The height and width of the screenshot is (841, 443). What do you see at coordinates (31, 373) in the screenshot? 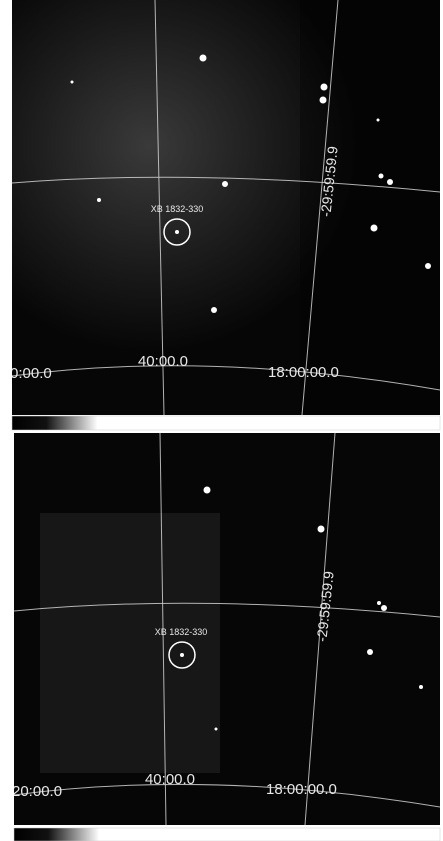
I see `ra-label: 0:00.0` at bounding box center [31, 373].